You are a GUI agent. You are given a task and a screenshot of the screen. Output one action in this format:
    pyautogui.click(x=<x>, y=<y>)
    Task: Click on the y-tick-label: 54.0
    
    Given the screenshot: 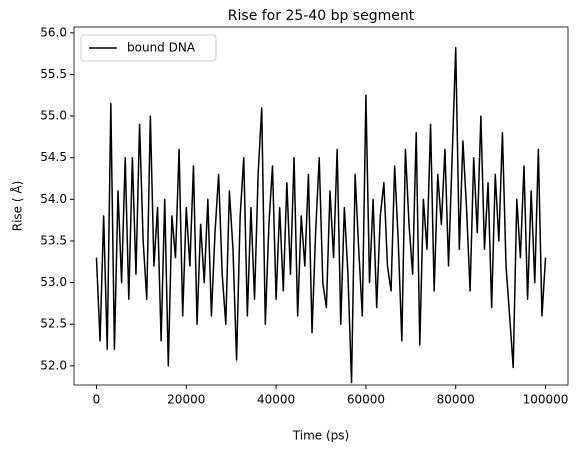 What is the action you would take?
    pyautogui.click(x=53, y=199)
    